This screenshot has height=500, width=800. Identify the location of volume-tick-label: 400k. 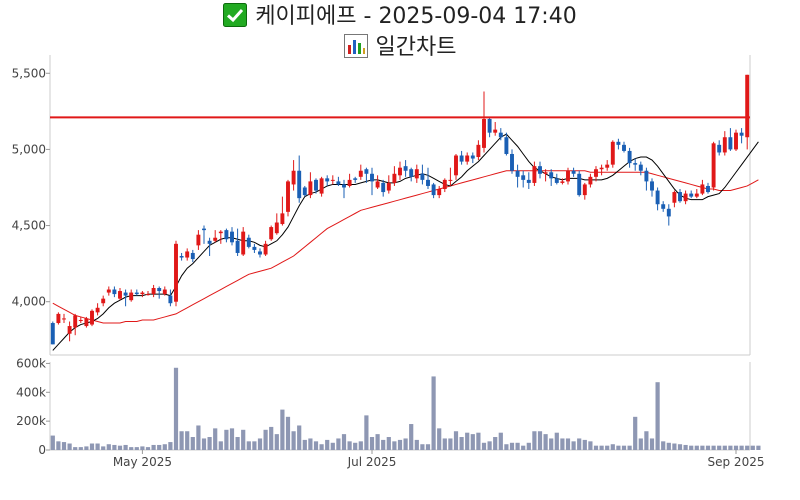
(31, 392).